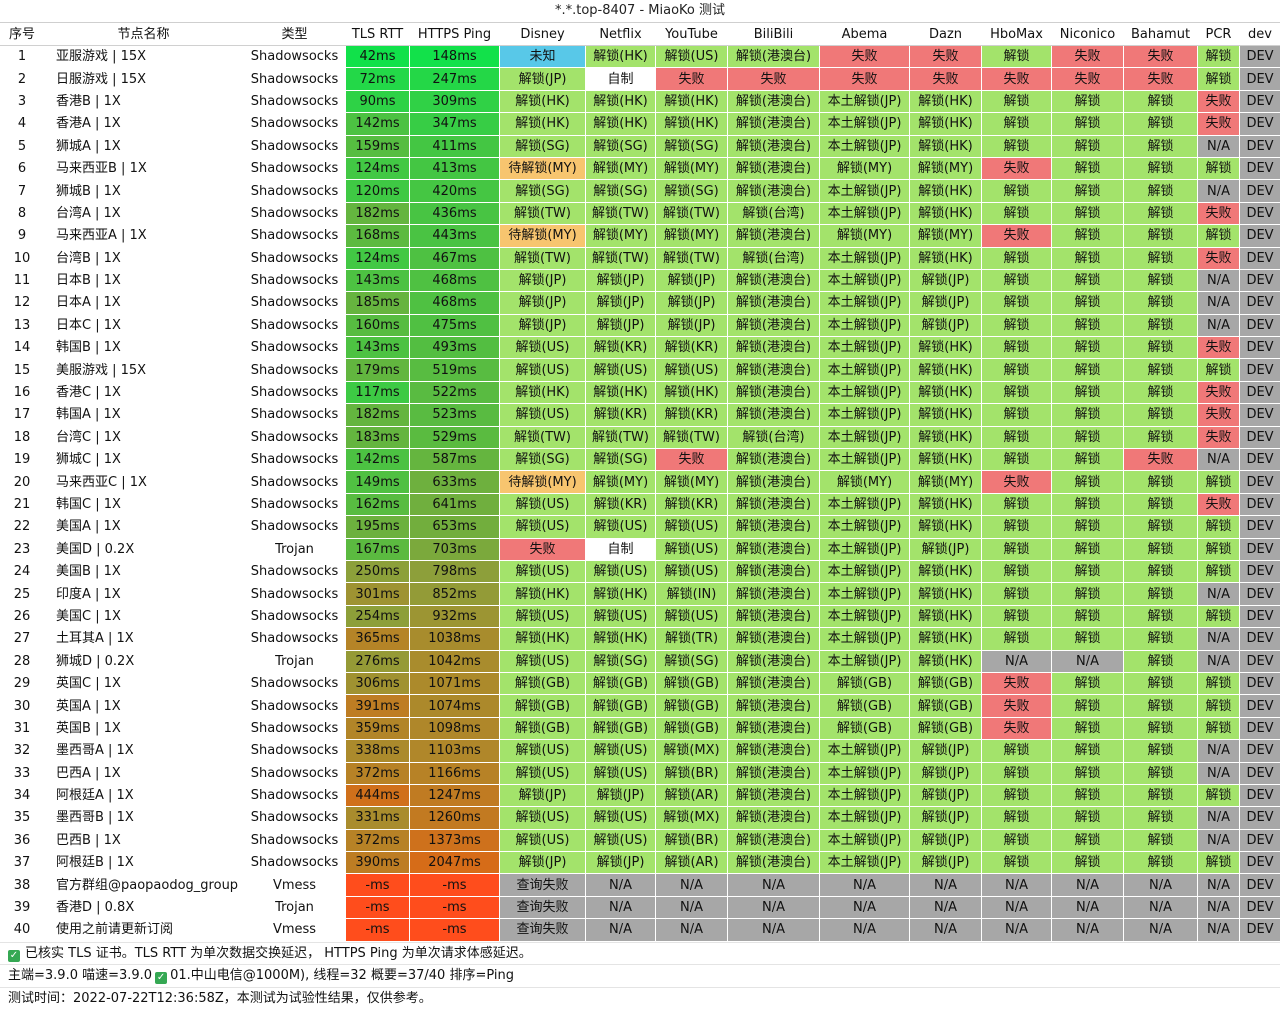 The width and height of the screenshot is (1280, 1009). I want to click on cell-netflix: N/A, so click(620, 930).